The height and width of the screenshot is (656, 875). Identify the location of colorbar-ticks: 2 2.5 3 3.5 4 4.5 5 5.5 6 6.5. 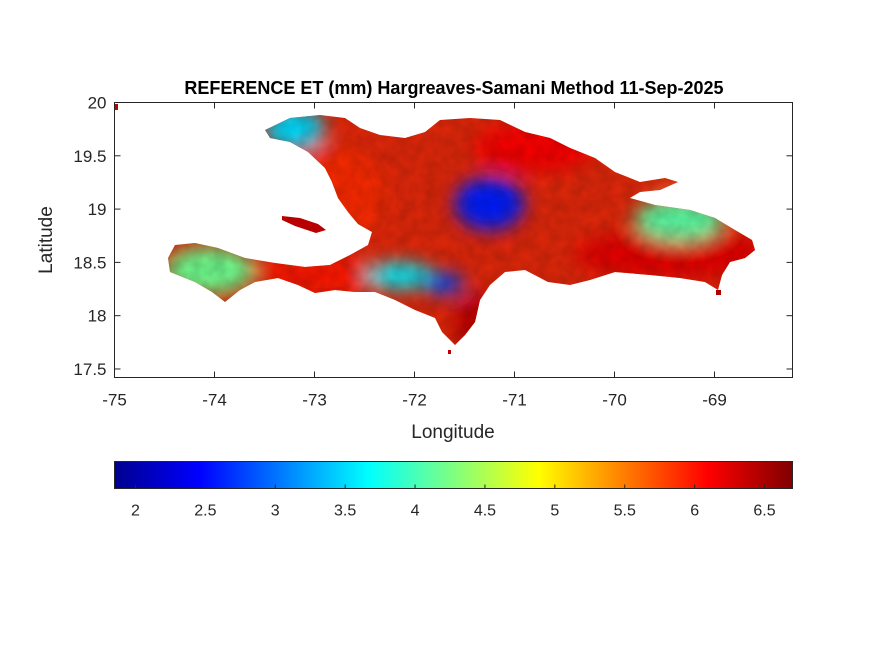
(453, 502).